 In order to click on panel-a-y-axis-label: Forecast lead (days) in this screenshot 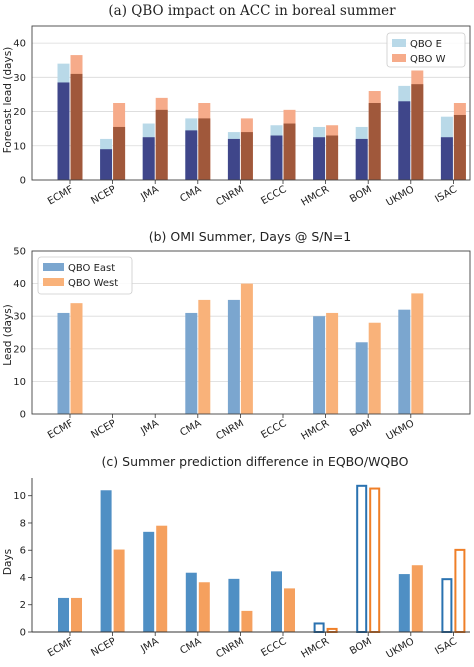, I will do `click(8, 100)`.